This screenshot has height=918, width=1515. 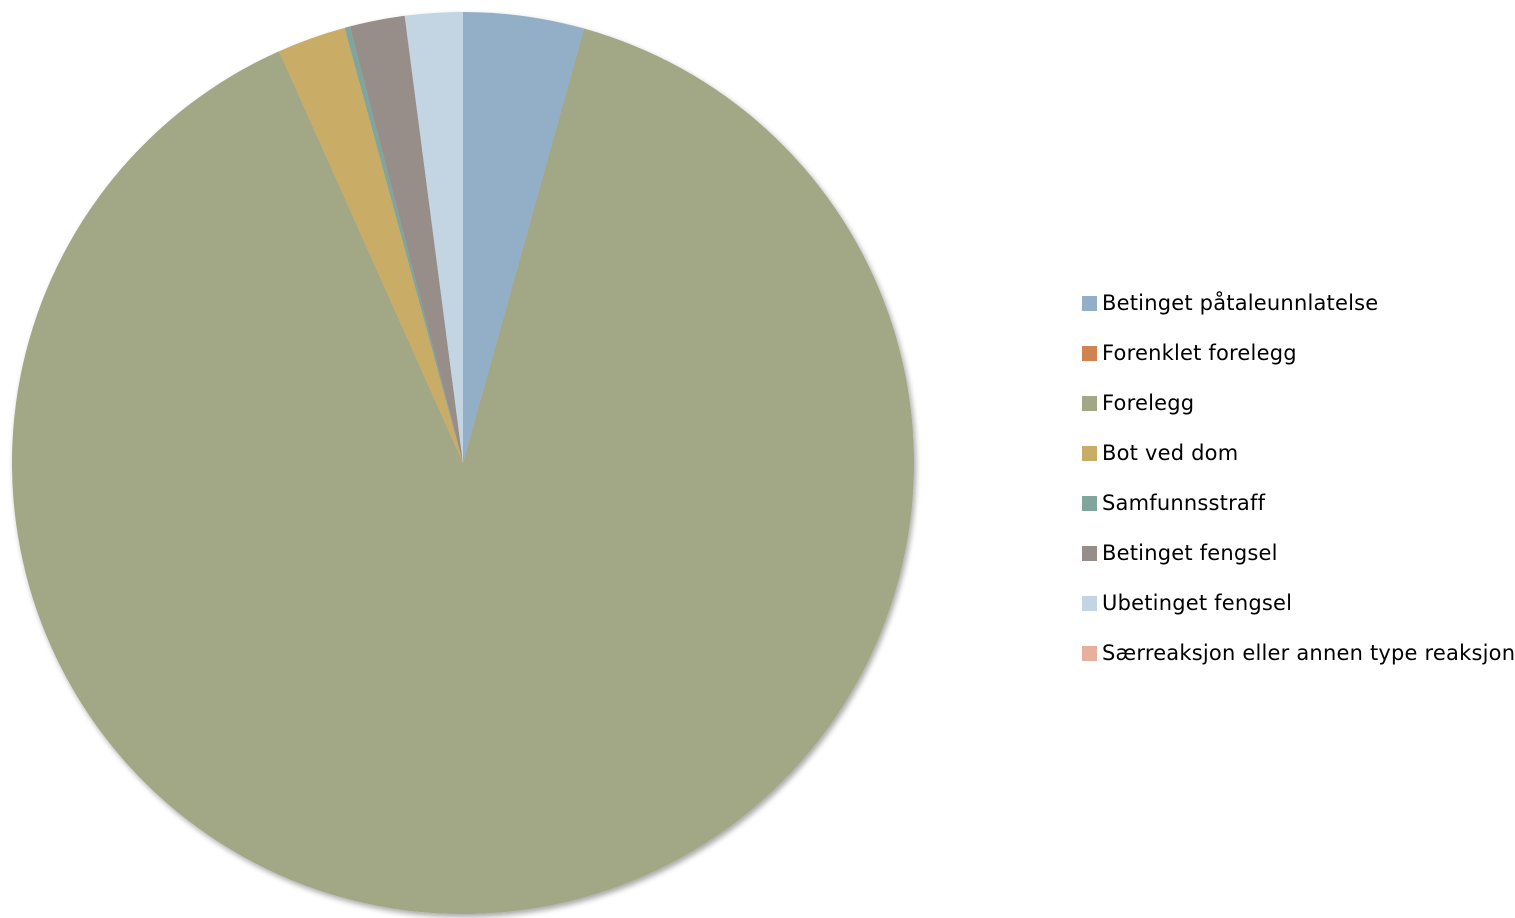 I want to click on legend-item-s-rreaksjon-eller-annen-type-reaksjon: Særreaksjon eller annen type reaksjon, so click(x=1298, y=653).